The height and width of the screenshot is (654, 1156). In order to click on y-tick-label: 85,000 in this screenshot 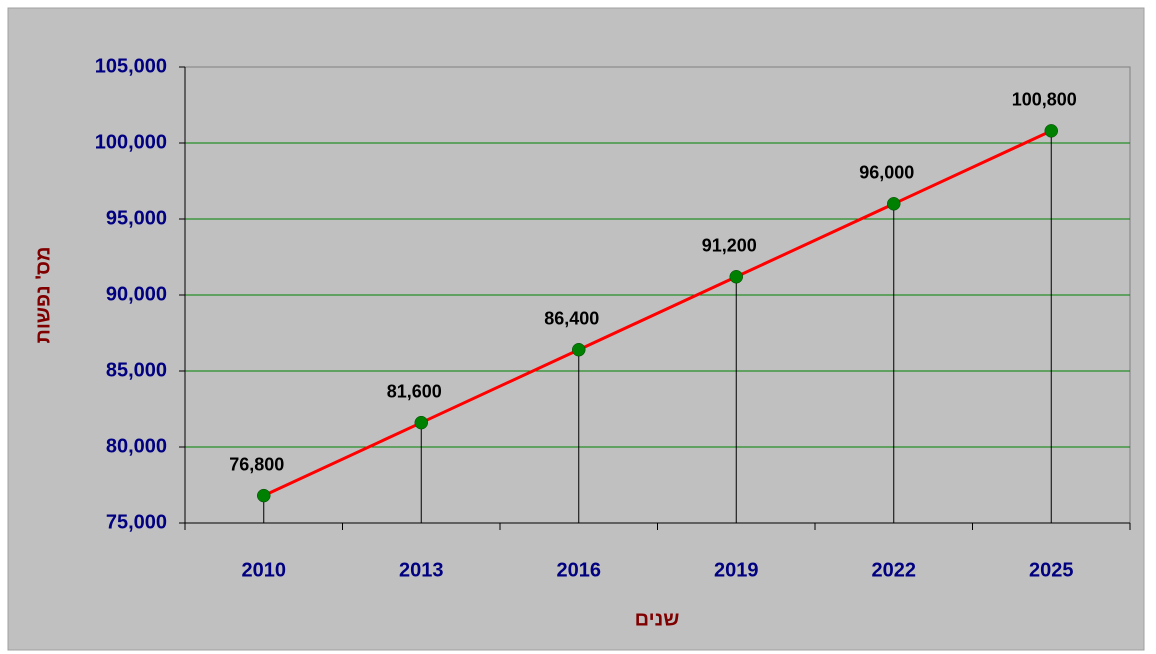, I will do `click(136, 370)`.